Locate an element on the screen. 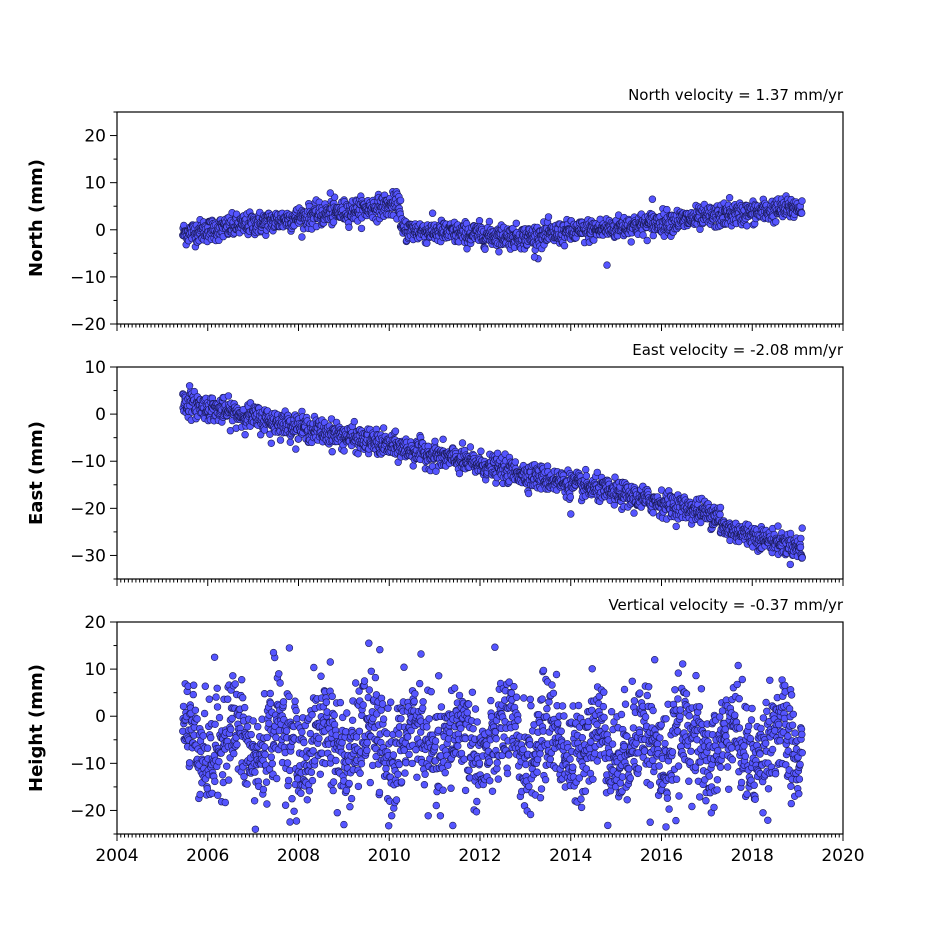 The height and width of the screenshot is (937, 937). y-tick-label: 0 is located at coordinates (100, 415).